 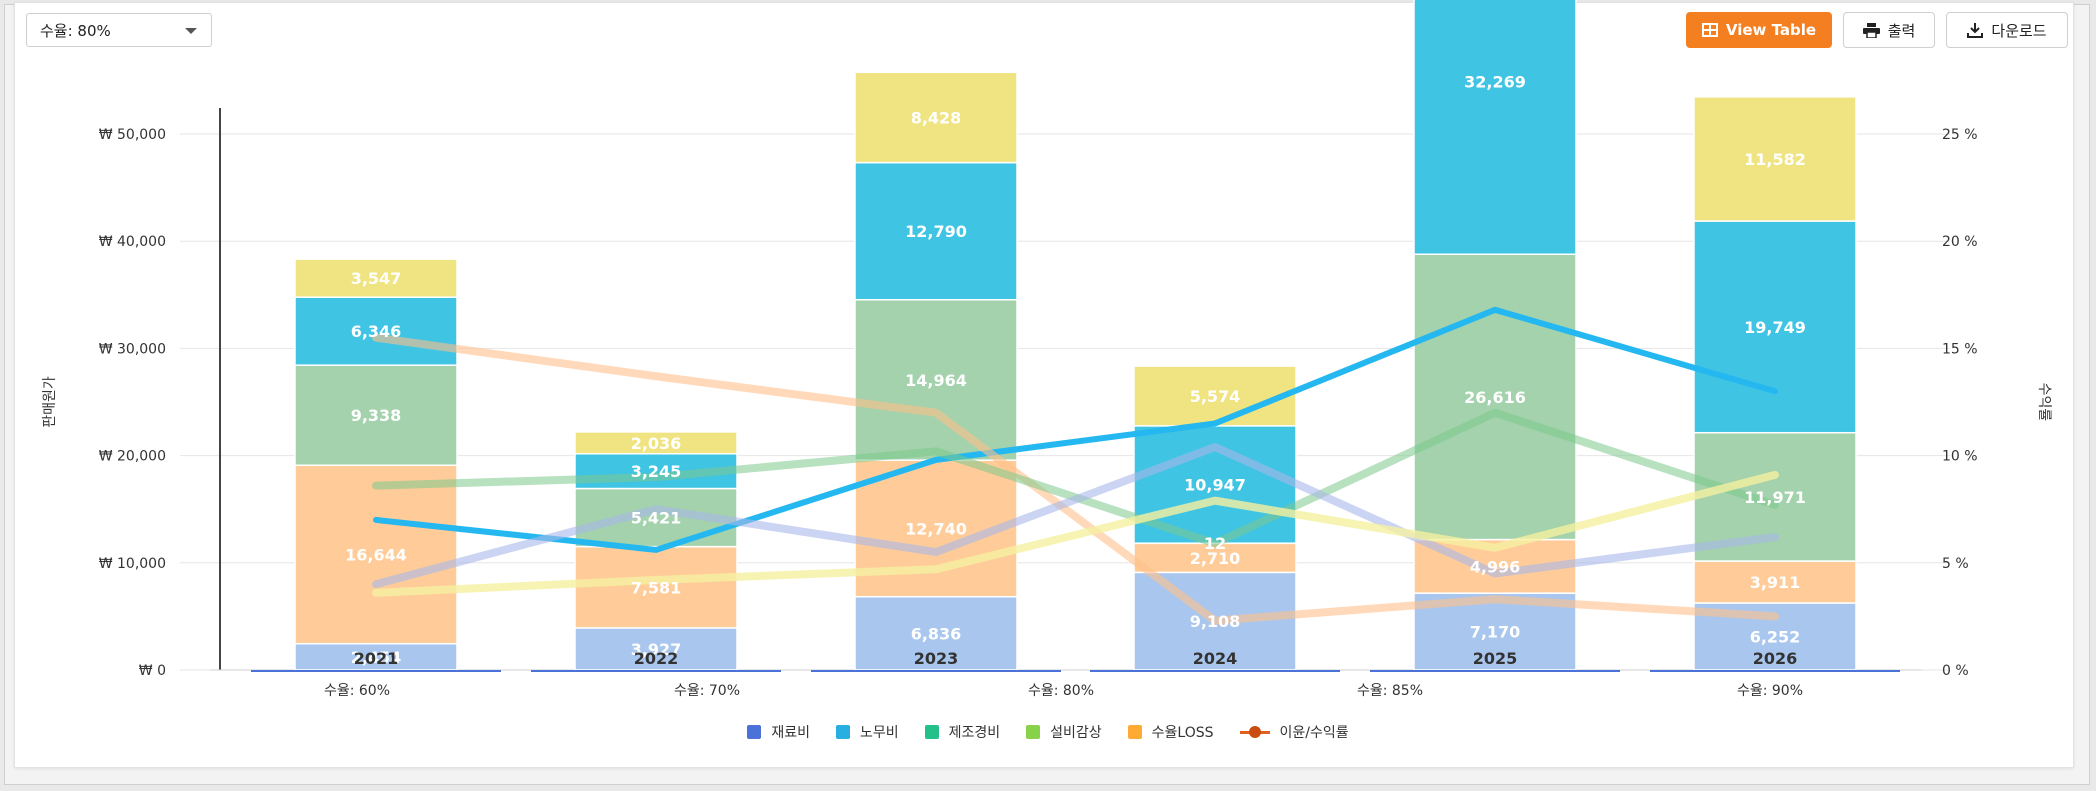 I want to click on legend-label: 제조경비, so click(x=974, y=733).